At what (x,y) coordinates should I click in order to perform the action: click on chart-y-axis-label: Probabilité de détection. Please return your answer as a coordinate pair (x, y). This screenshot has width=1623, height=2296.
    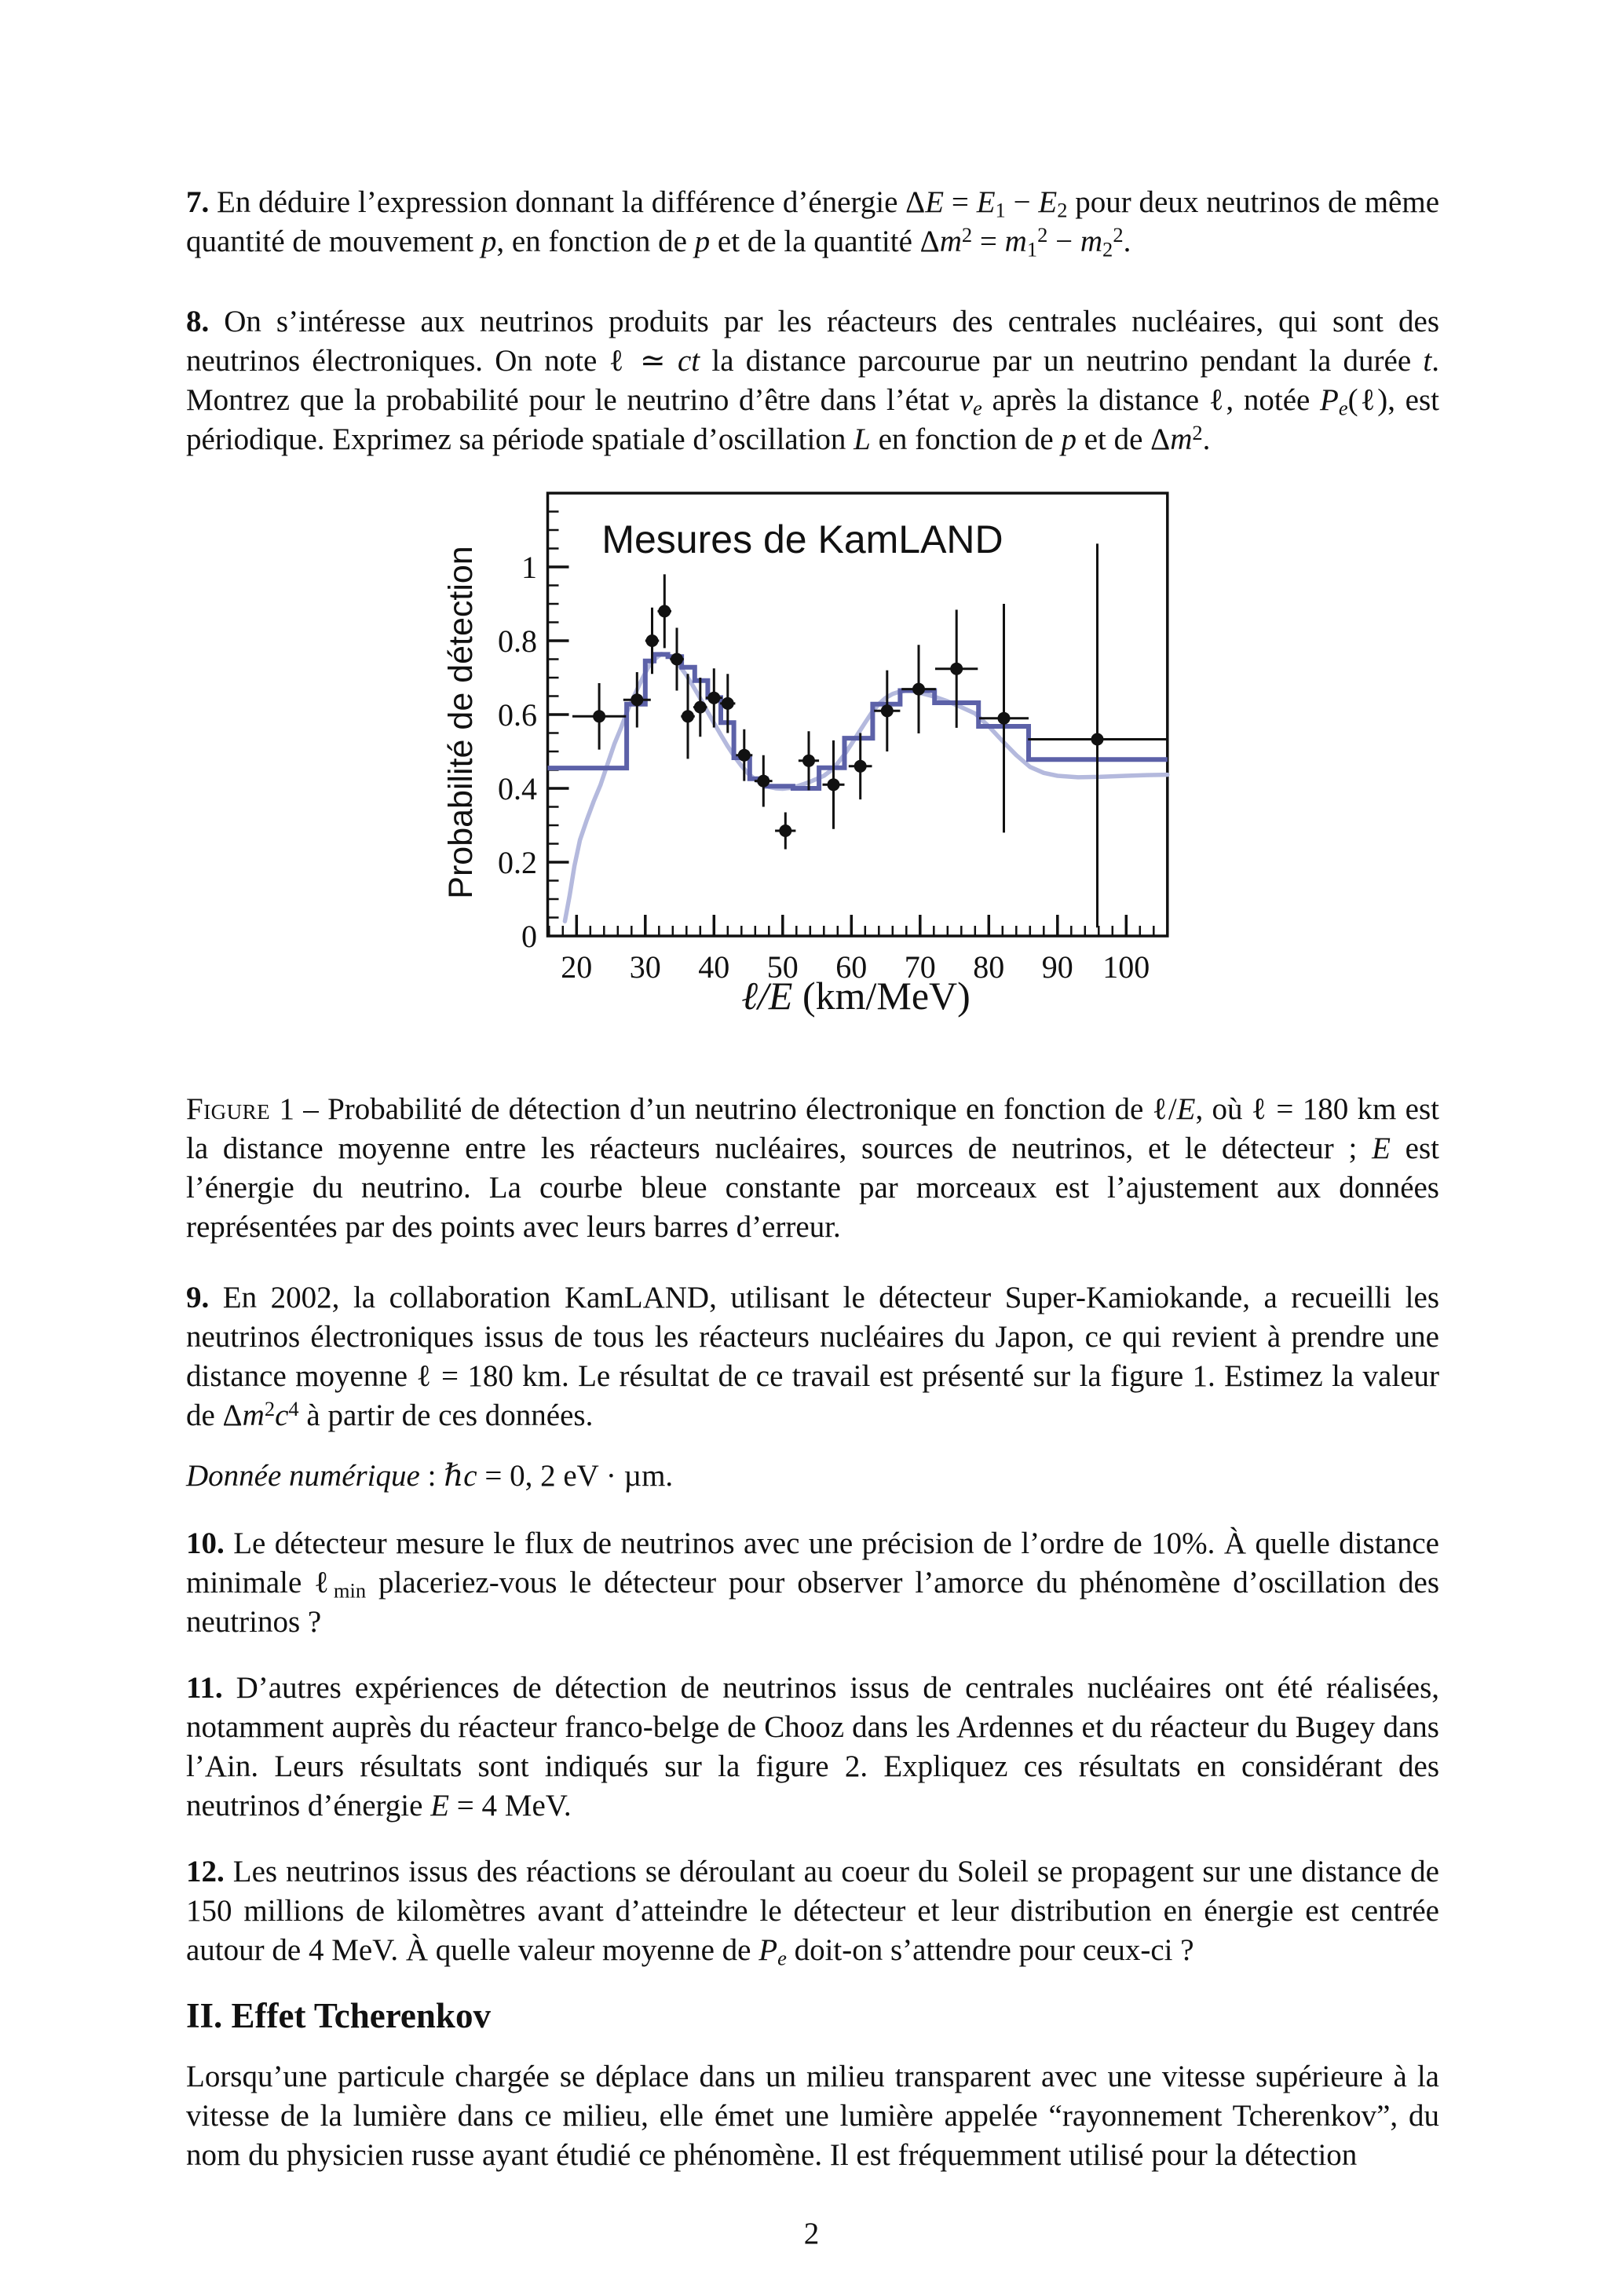
    Looking at the image, I should click on (461, 722).